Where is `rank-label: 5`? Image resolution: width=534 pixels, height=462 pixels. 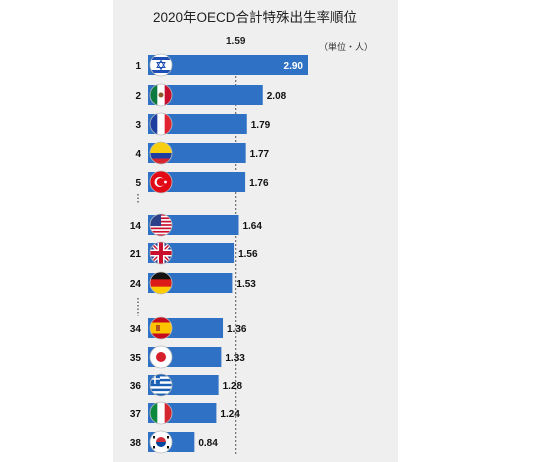
rank-label: 5 is located at coordinates (138, 183).